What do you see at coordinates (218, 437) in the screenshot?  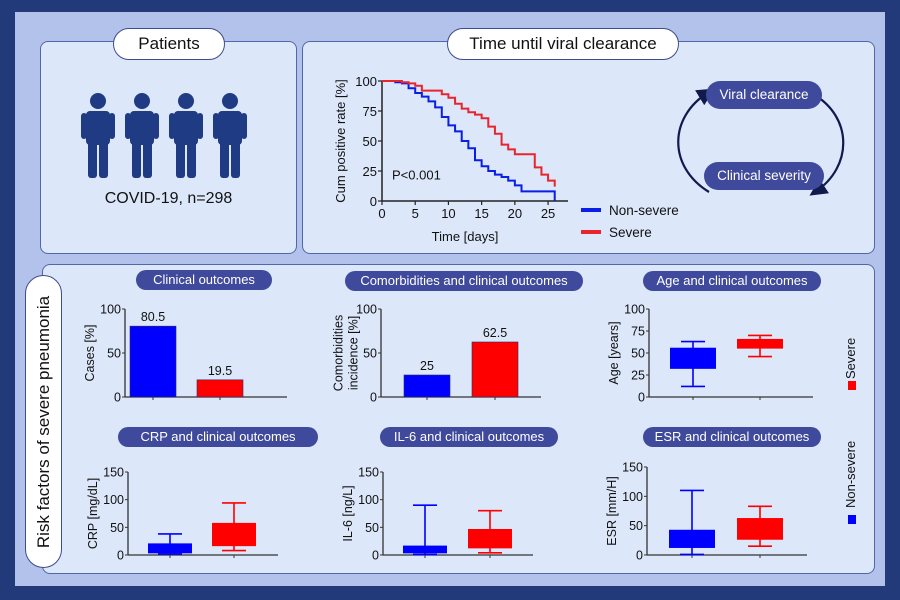 I see `chart-title-crp: CRP and clinical outcomes` at bounding box center [218, 437].